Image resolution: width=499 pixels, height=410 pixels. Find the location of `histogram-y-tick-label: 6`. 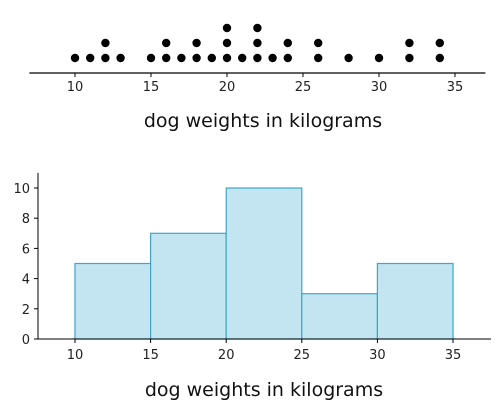

histogram-y-tick-label: 6 is located at coordinates (26, 249).